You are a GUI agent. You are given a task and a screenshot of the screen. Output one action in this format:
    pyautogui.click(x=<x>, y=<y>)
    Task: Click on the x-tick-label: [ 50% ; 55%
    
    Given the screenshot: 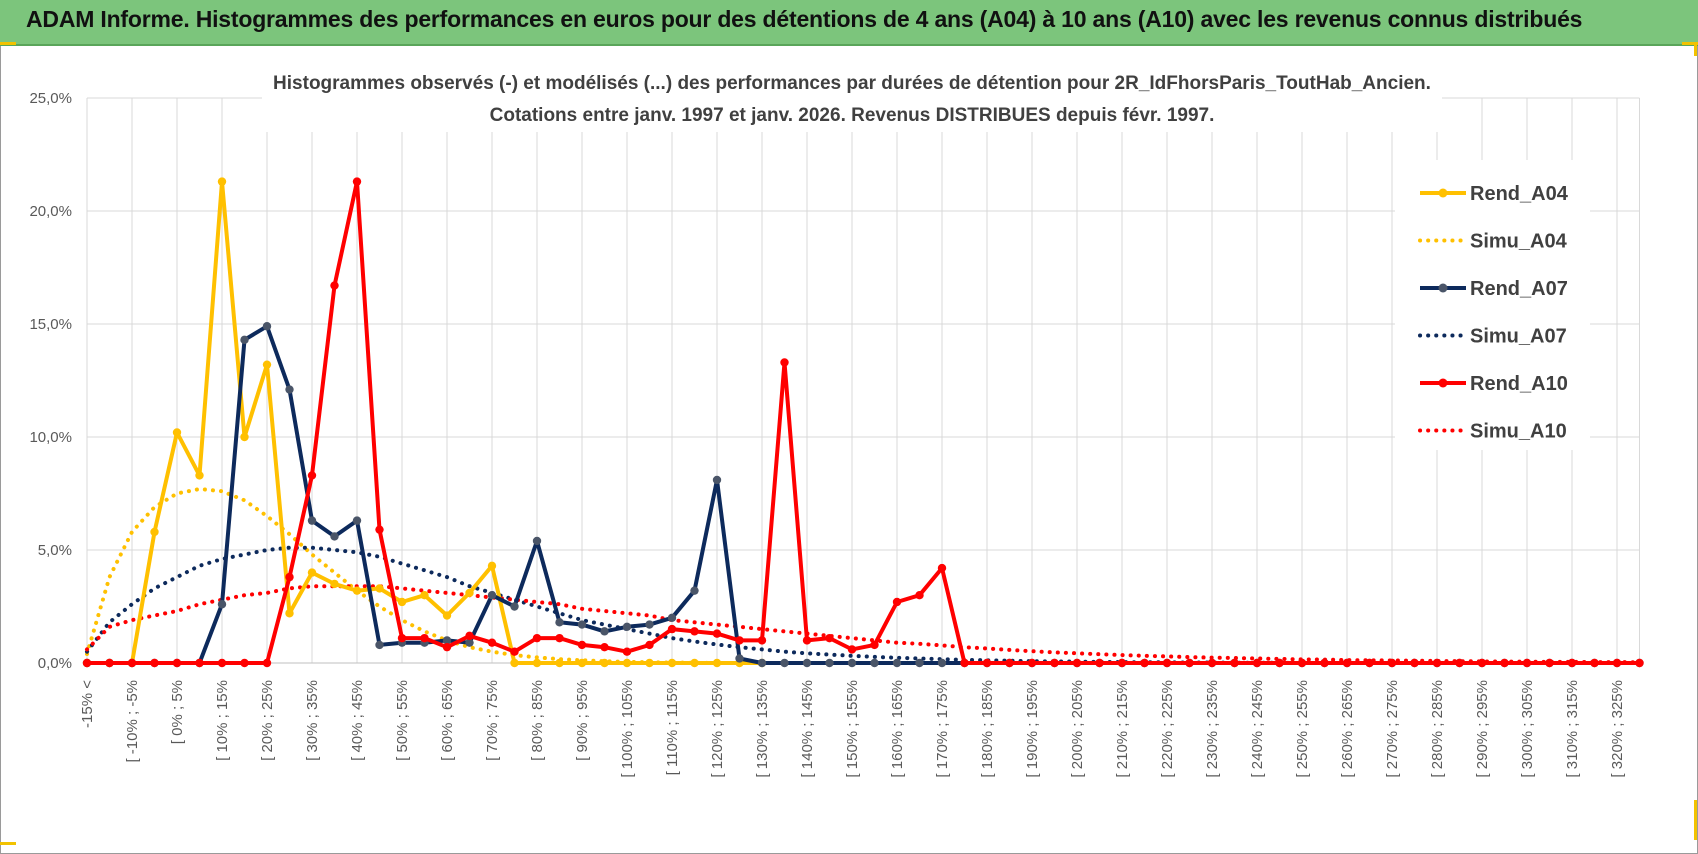 What is the action you would take?
    pyautogui.click(x=402, y=720)
    